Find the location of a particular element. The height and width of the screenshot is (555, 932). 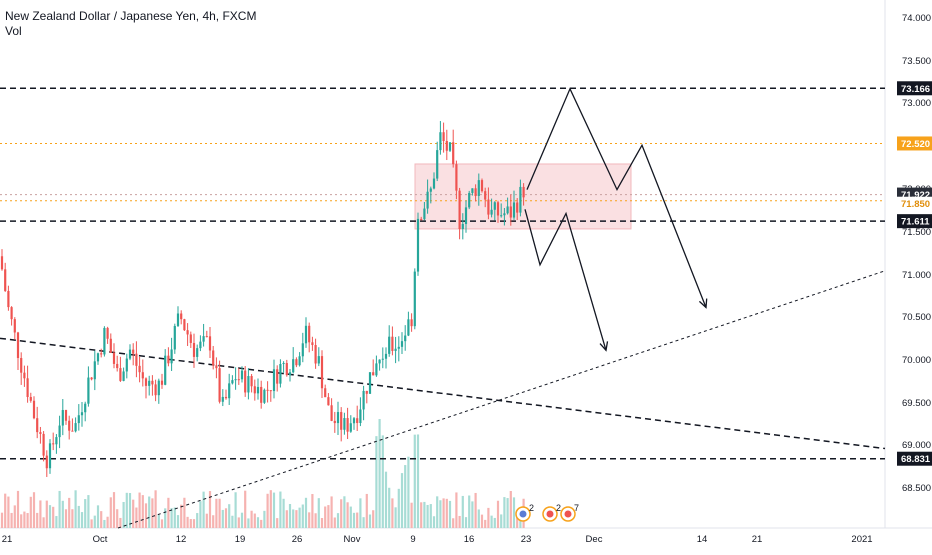

time-tick-label: 2021 is located at coordinates (861, 539).